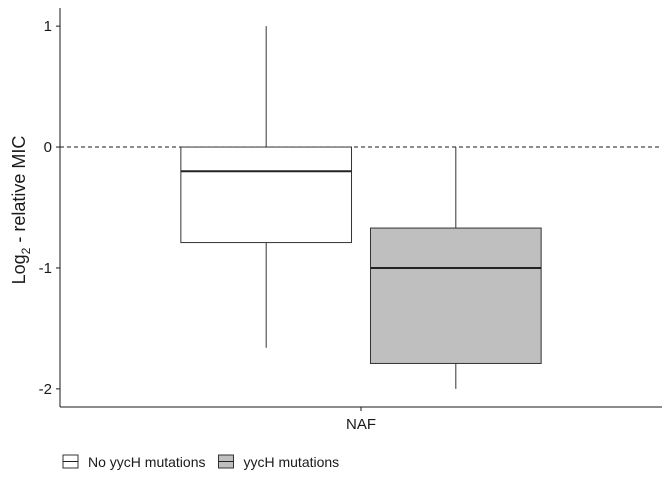 Image resolution: width=672 pixels, height=480 pixels. What do you see at coordinates (26, 250) in the screenshot?
I see `y-axis-title-subscript: 2` at bounding box center [26, 250].